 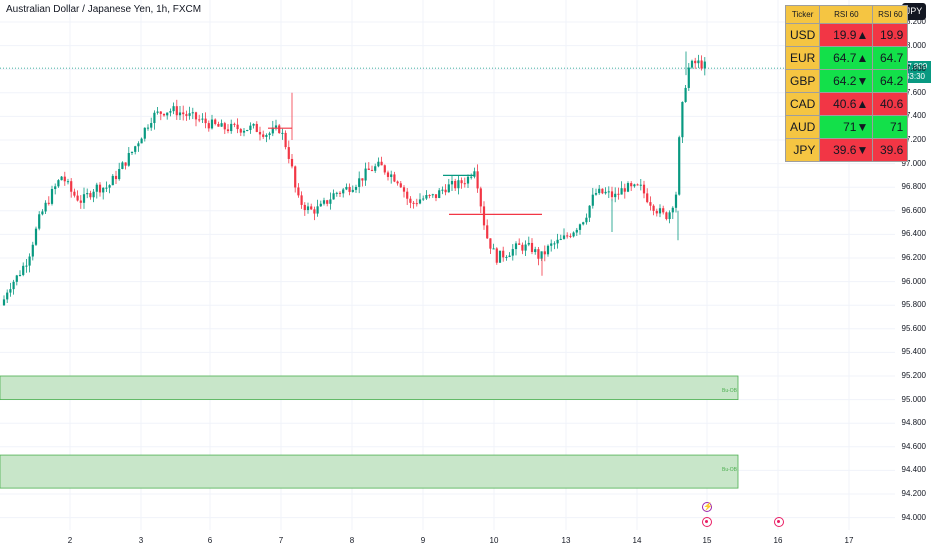 I want to click on rsi-row: USD 19.9▲ 19.9, so click(x=846, y=35).